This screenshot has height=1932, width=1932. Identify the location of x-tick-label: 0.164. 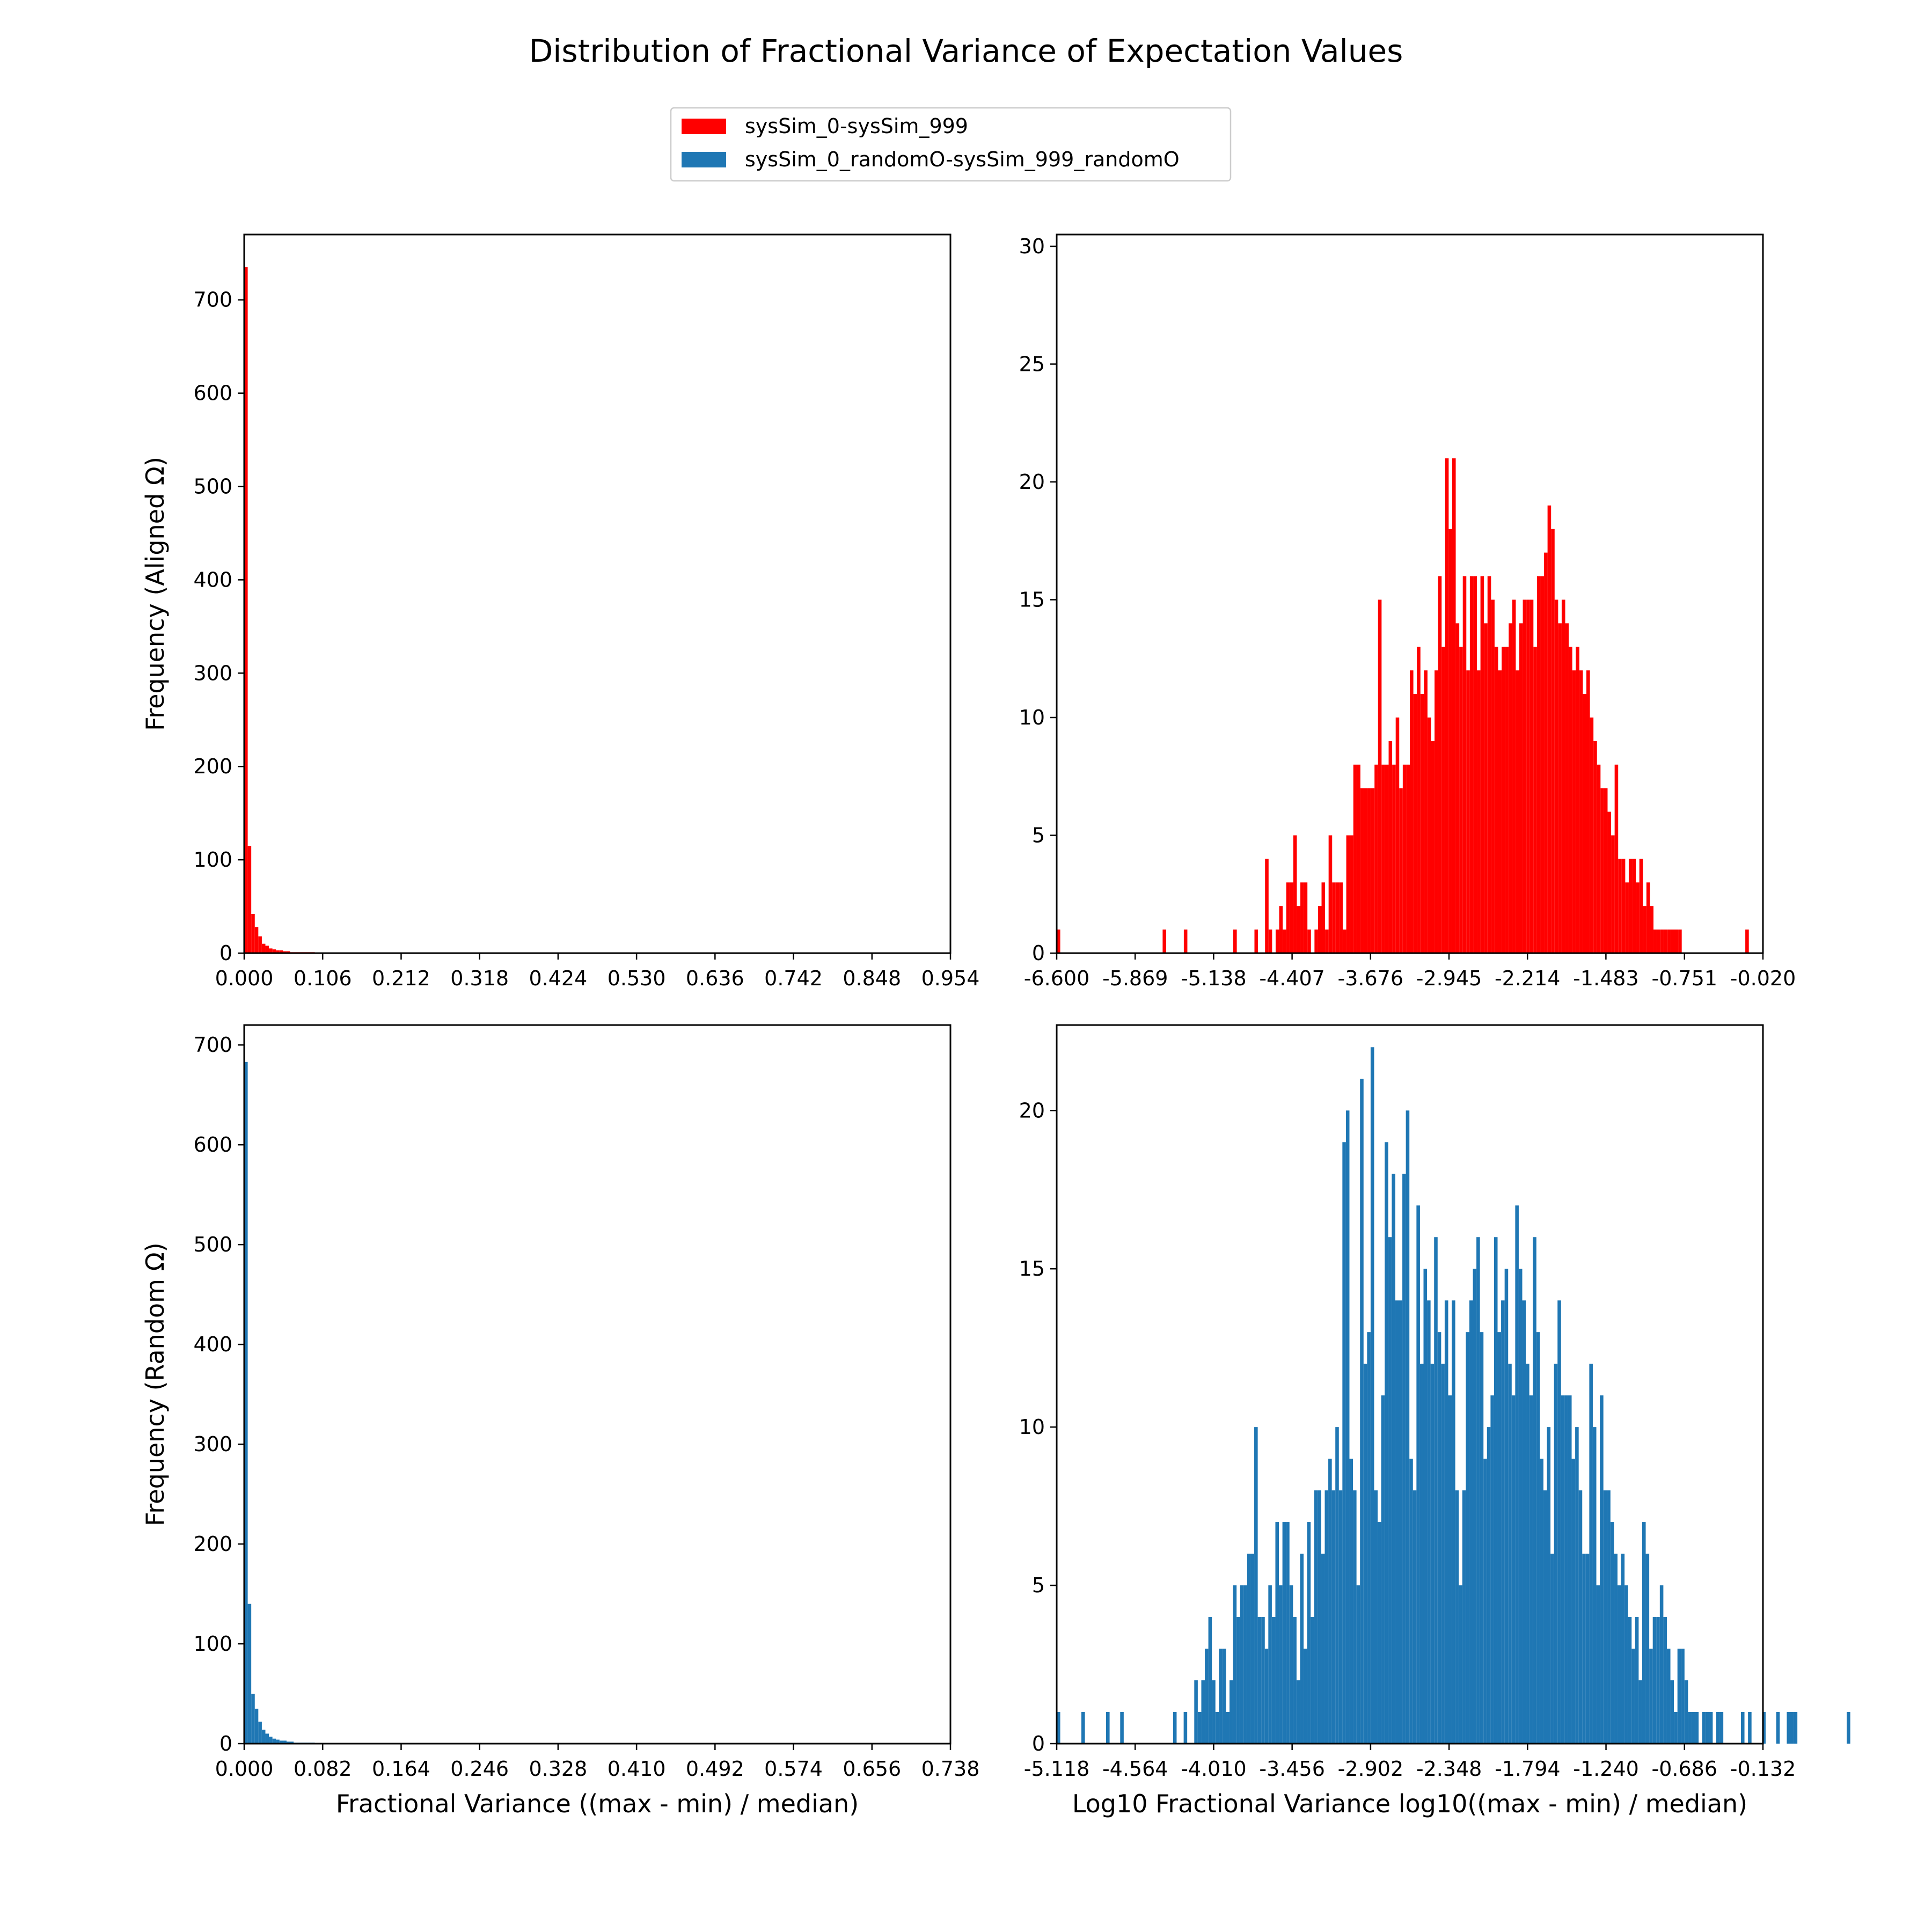
(401, 1769).